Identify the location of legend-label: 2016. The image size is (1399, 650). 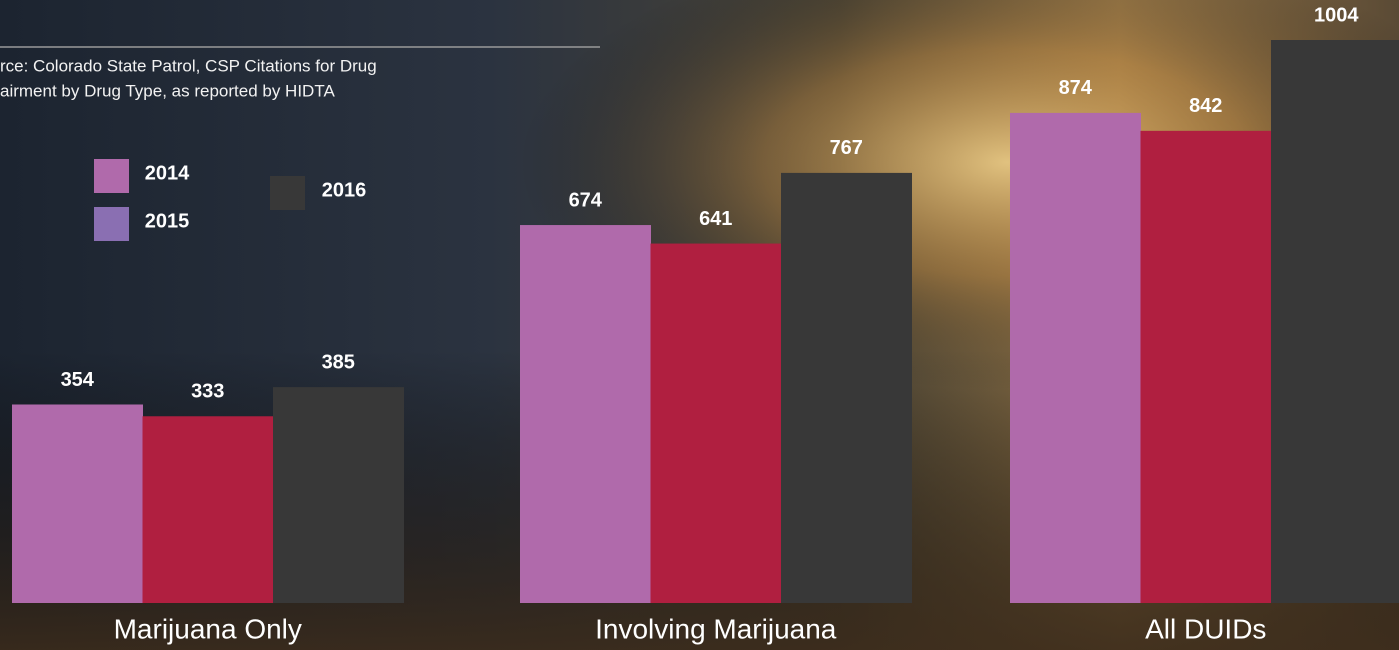
(344, 190).